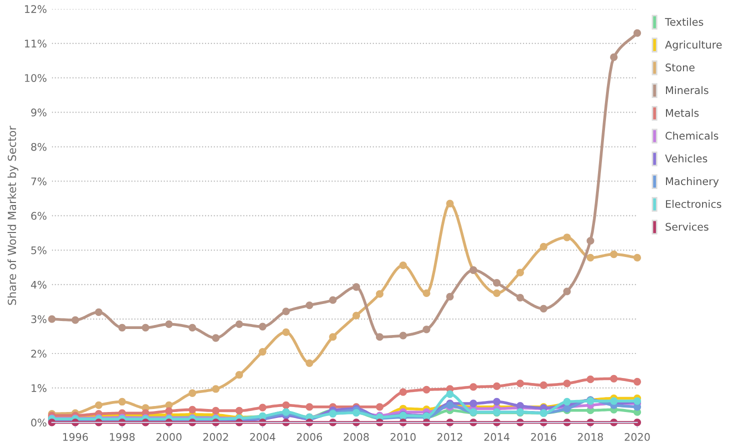 The height and width of the screenshot is (447, 741). Describe the element at coordinates (687, 90) in the screenshot. I see `legend-label: Minerals` at that location.